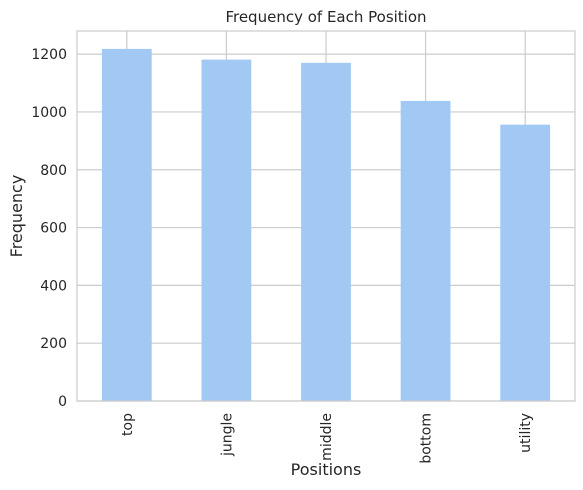 The image size is (583, 490). Describe the element at coordinates (49, 55) in the screenshot. I see `y-tick-label: 1200` at that location.